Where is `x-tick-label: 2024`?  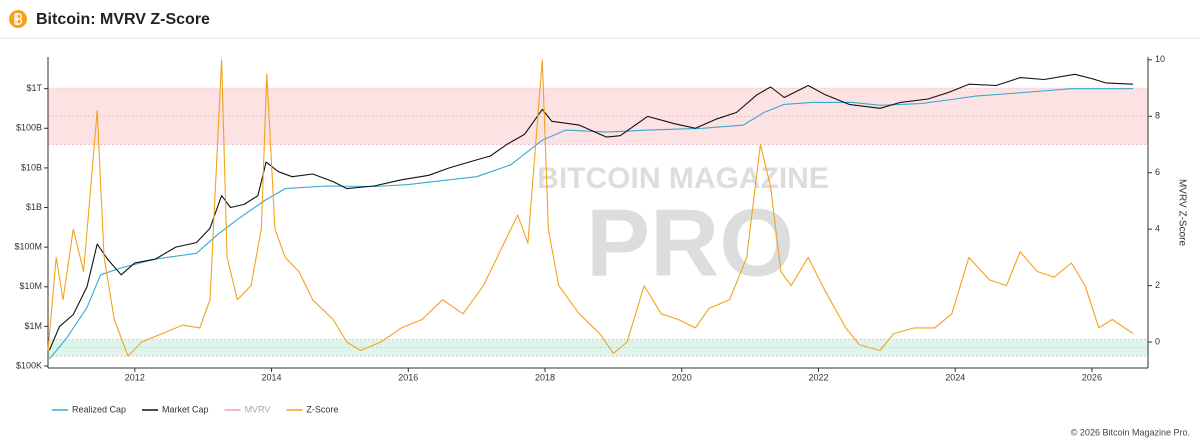 x-tick-label: 2024 is located at coordinates (955, 377).